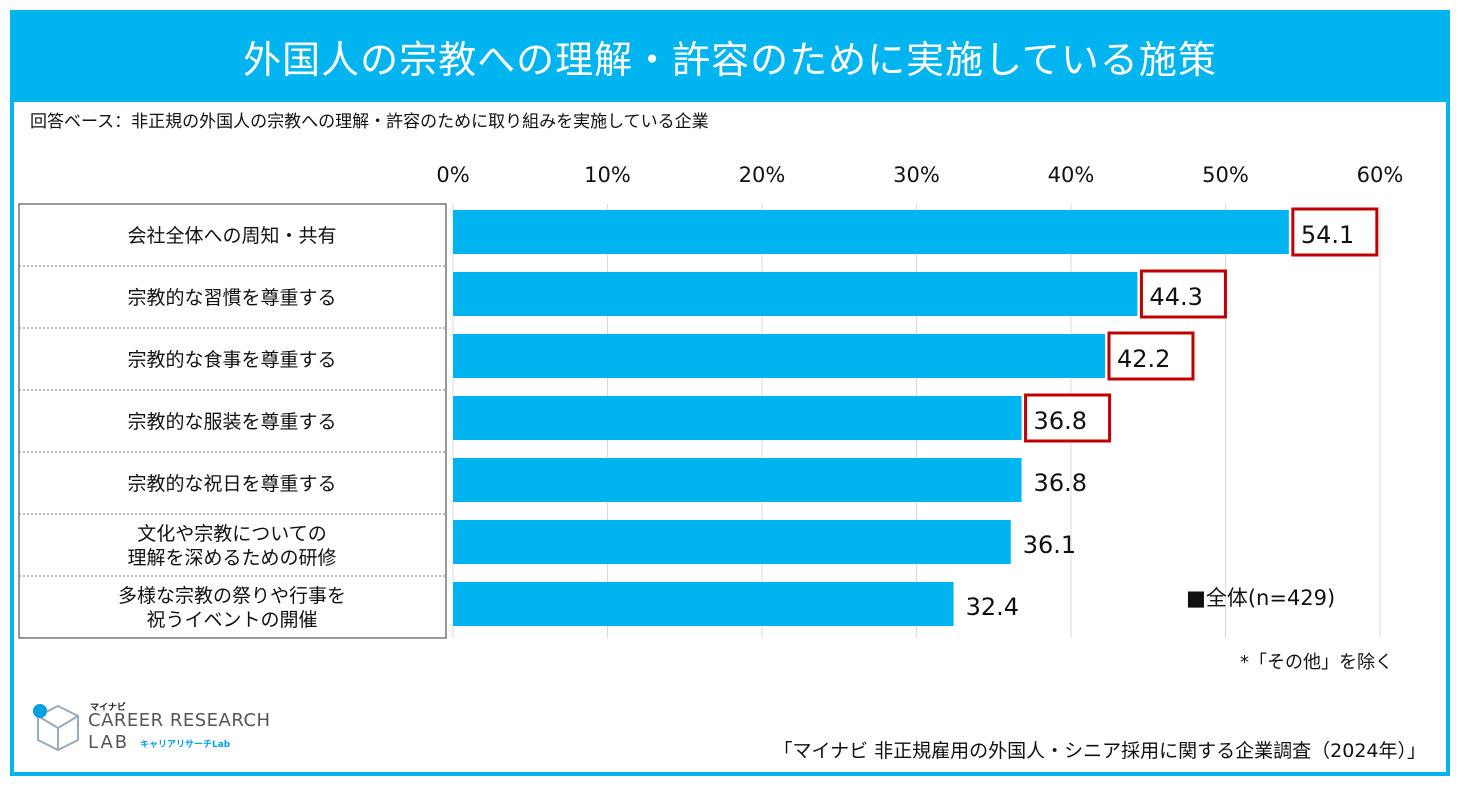 The width and height of the screenshot is (1460, 786). What do you see at coordinates (916, 175) in the screenshot?
I see `x-tick-label: 30%` at bounding box center [916, 175].